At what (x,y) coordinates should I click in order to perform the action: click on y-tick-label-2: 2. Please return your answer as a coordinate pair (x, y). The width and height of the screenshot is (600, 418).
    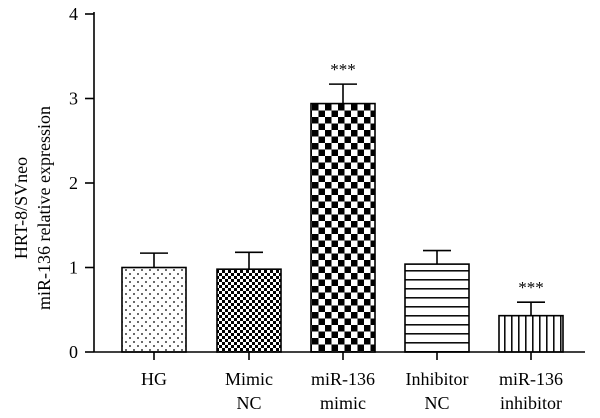
    Looking at the image, I should click on (73, 183).